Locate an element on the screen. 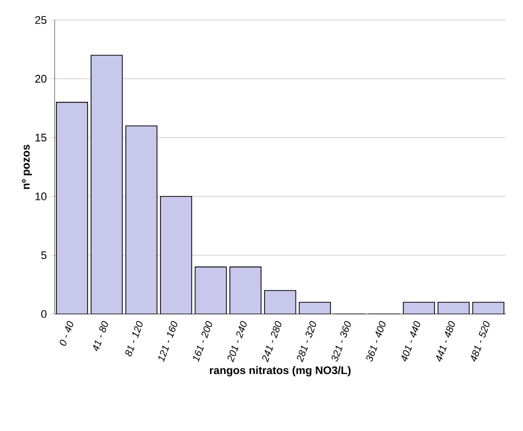 This screenshot has height=431, width=523. x-tick-label: 281 - 320 is located at coordinates (306, 341).